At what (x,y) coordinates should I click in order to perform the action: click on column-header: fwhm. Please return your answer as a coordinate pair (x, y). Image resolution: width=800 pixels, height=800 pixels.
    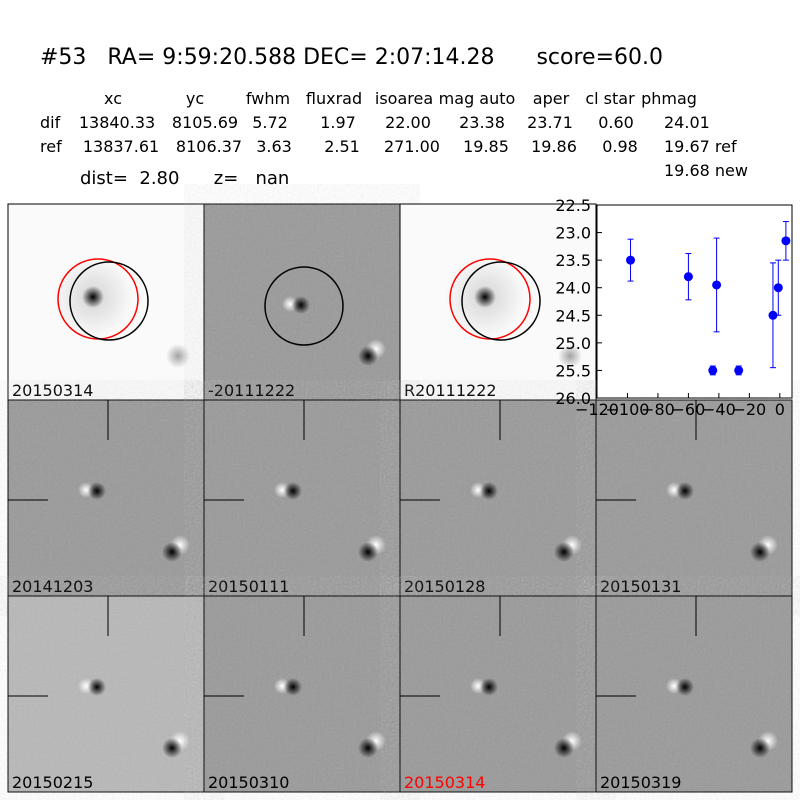
    Looking at the image, I should click on (268, 98).